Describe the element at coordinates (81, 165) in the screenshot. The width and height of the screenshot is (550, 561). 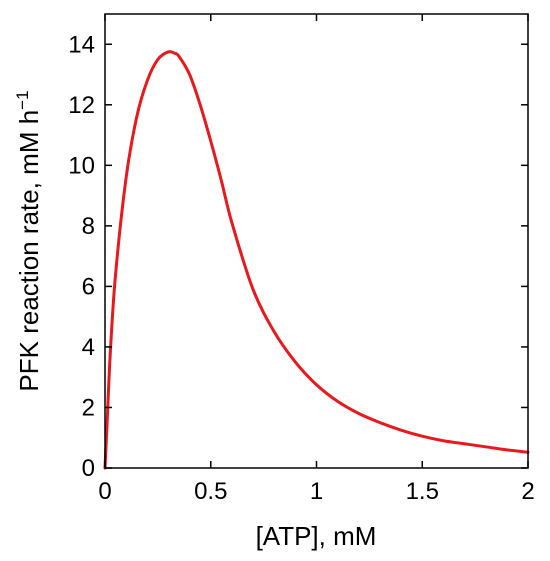
I see `y-tick-label: 10` at that location.